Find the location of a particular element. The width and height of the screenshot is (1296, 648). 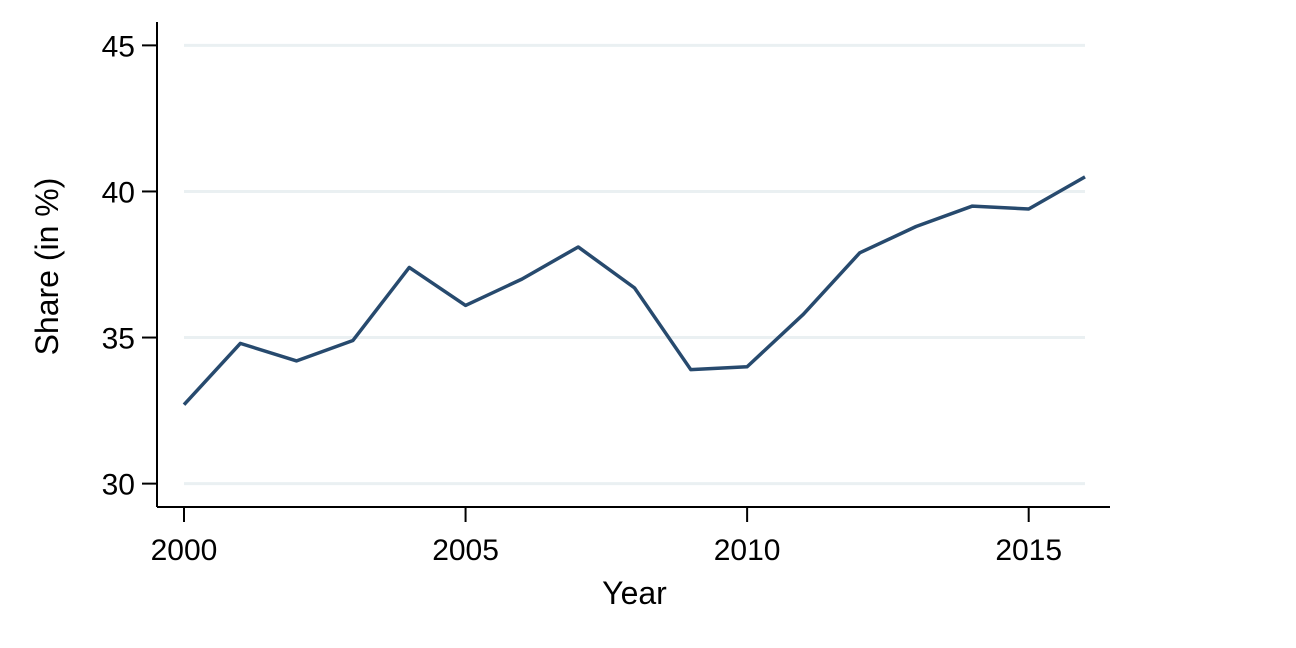

y-tick-label: 45 is located at coordinates (118, 46).